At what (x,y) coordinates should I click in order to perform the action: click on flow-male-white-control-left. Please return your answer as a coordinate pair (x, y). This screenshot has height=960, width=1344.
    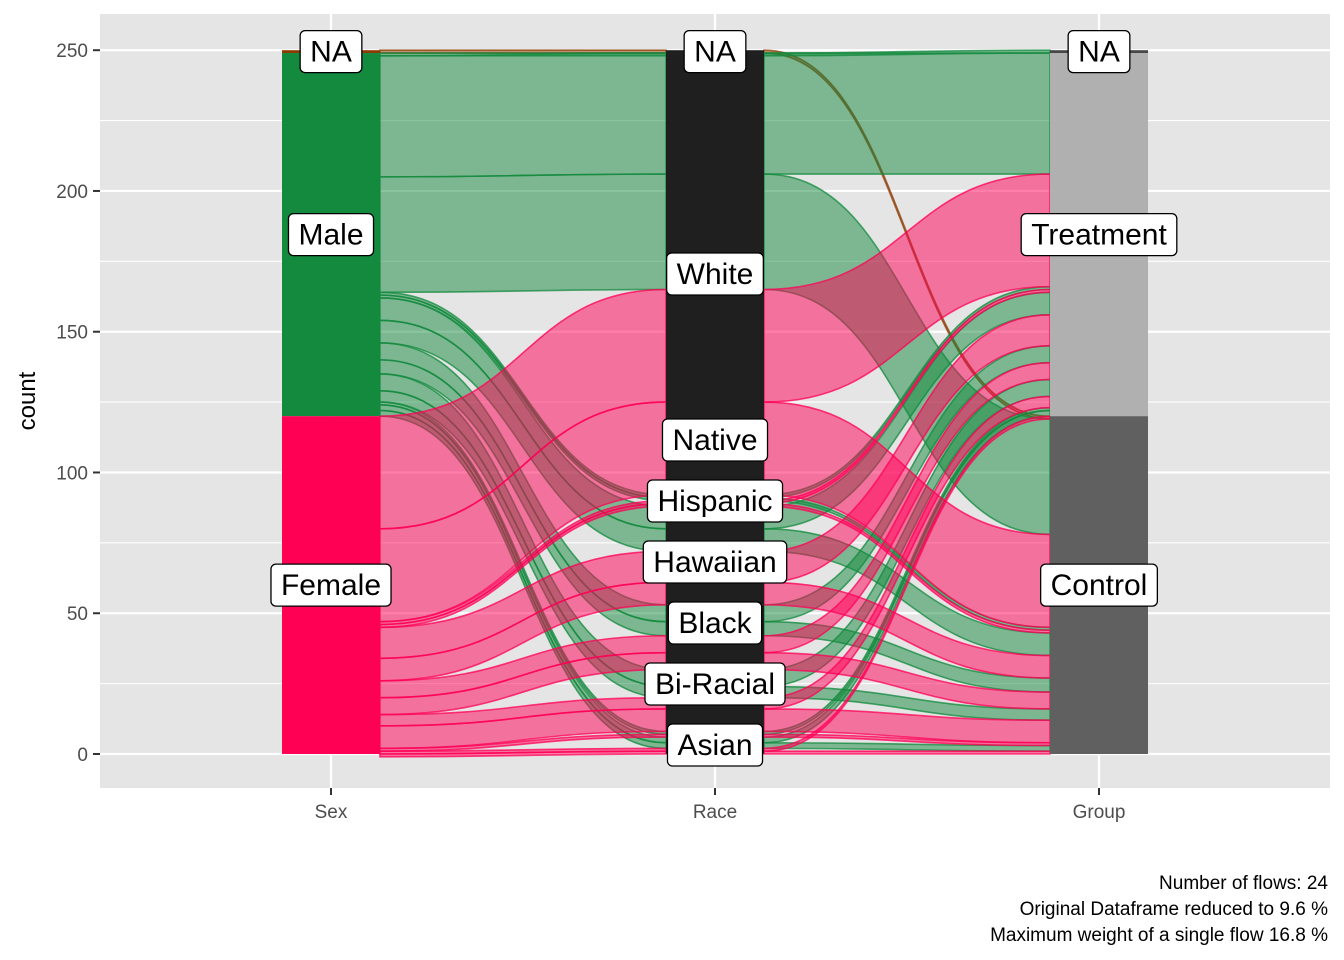
    Looking at the image, I should click on (523, 233).